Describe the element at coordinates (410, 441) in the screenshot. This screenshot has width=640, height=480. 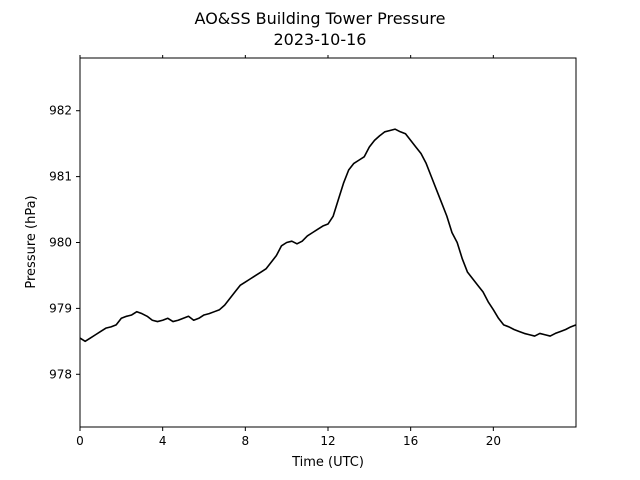
I see `x-tick-label: 16` at that location.